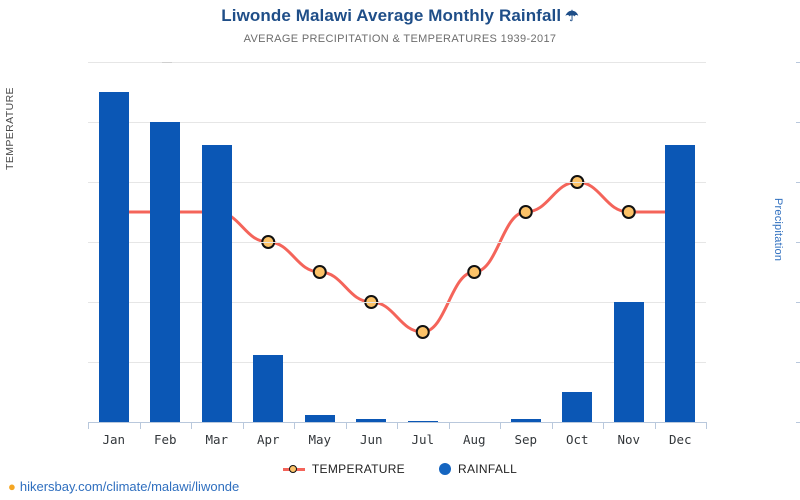  What do you see at coordinates (680, 439) in the screenshot?
I see `x-axis-label: Dec` at bounding box center [680, 439].